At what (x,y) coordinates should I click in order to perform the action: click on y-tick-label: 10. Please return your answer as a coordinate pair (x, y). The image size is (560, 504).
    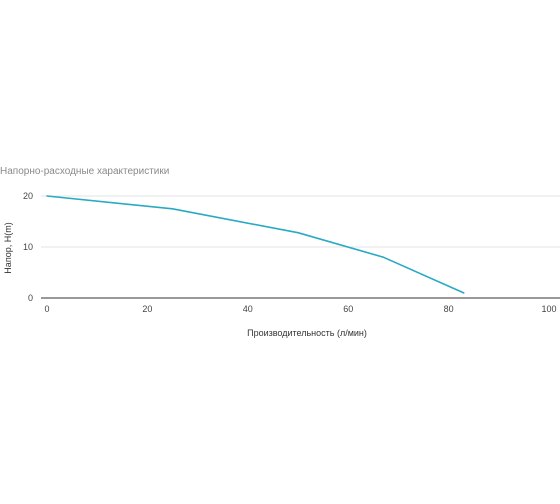
    Looking at the image, I should click on (28, 247).